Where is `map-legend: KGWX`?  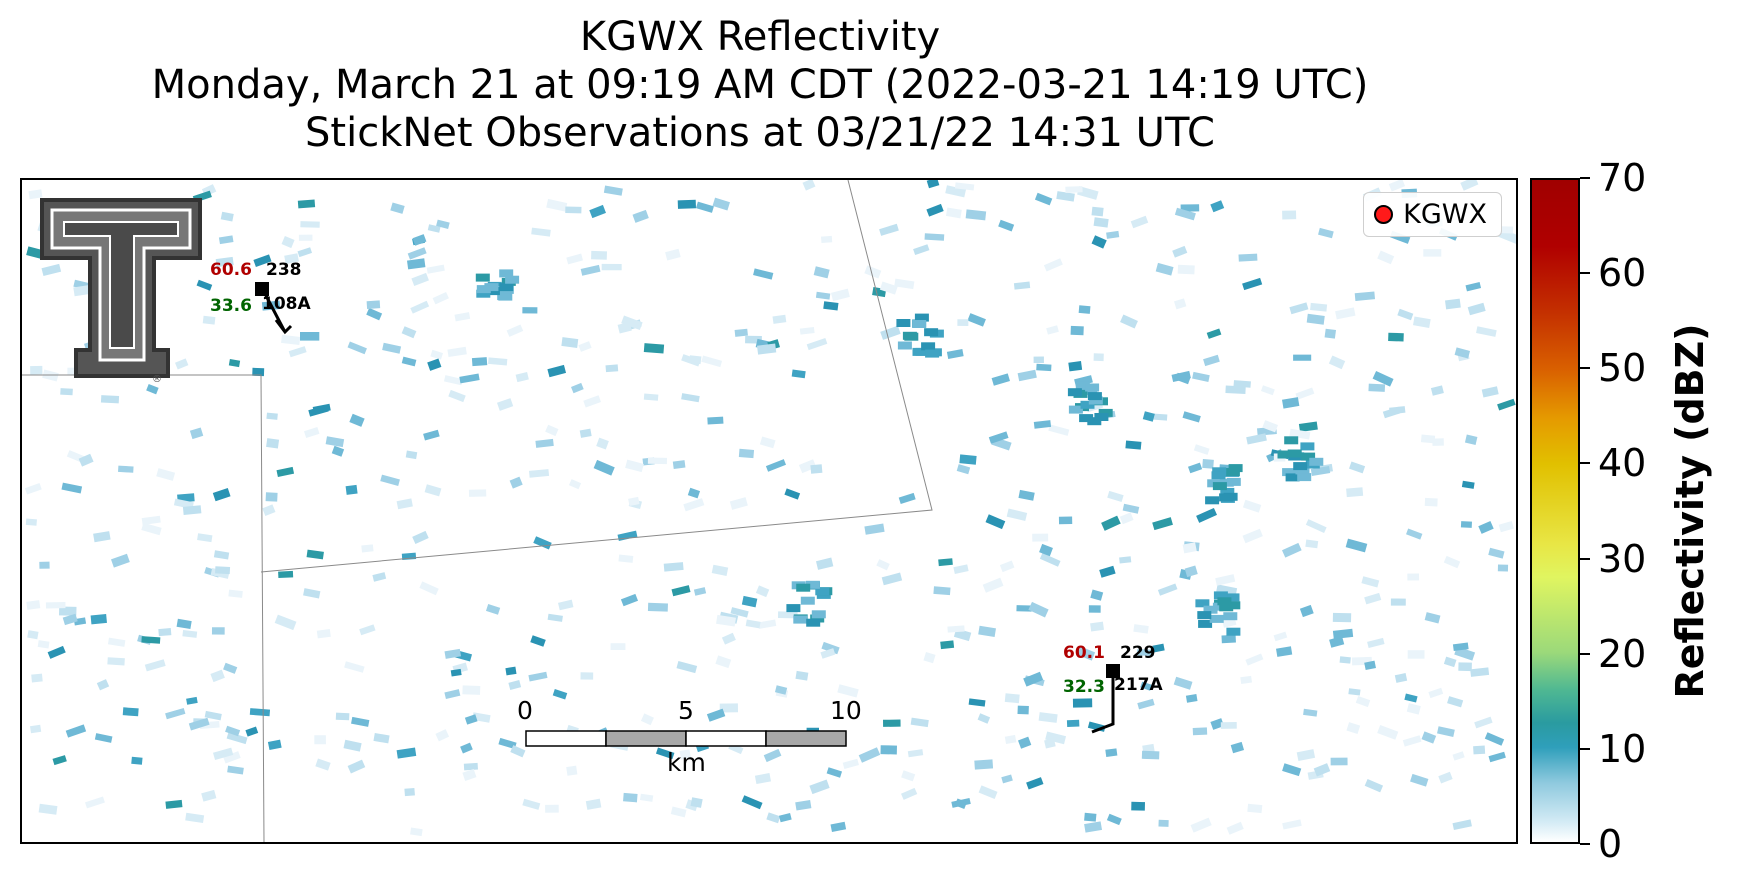
map-legend: KGWX is located at coordinates (1432, 214).